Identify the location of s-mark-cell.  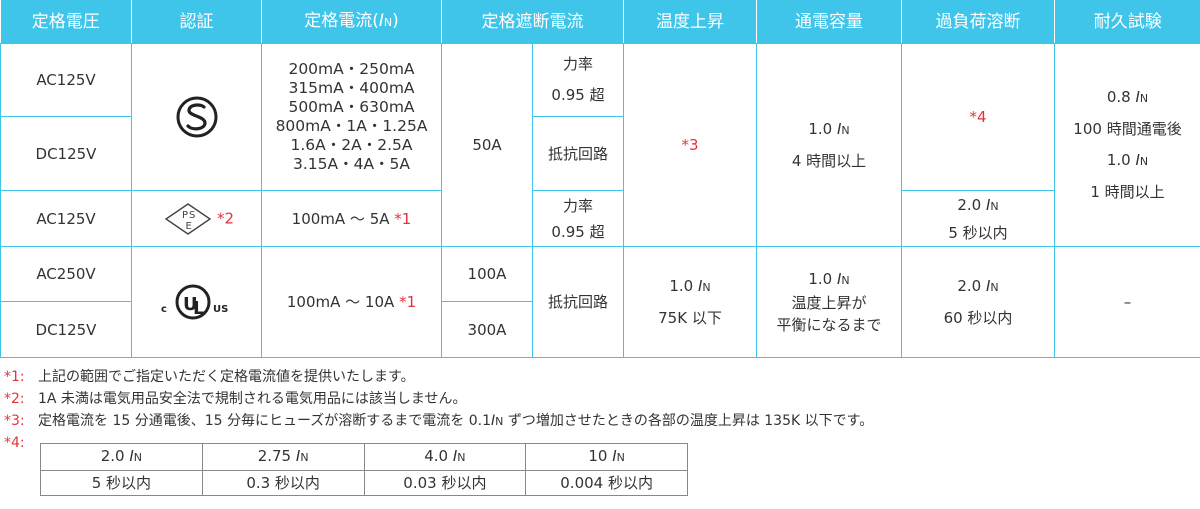
(196, 117).